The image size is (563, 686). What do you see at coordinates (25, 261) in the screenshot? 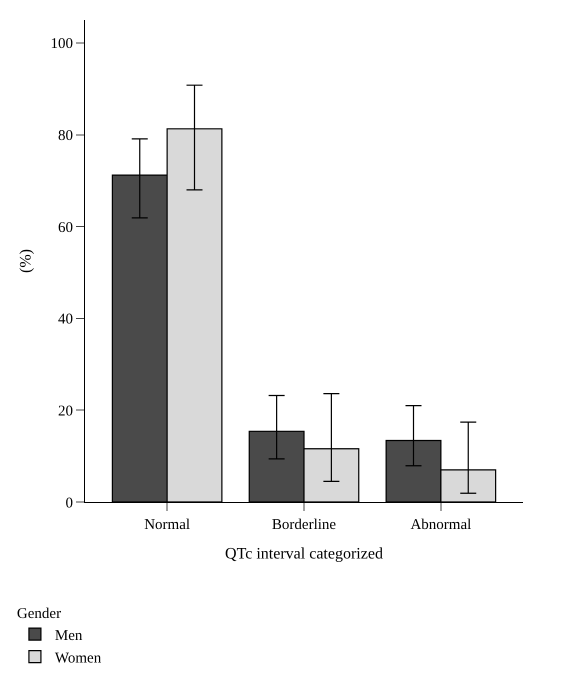
I see `y-axis-title: (%)` at bounding box center [25, 261].